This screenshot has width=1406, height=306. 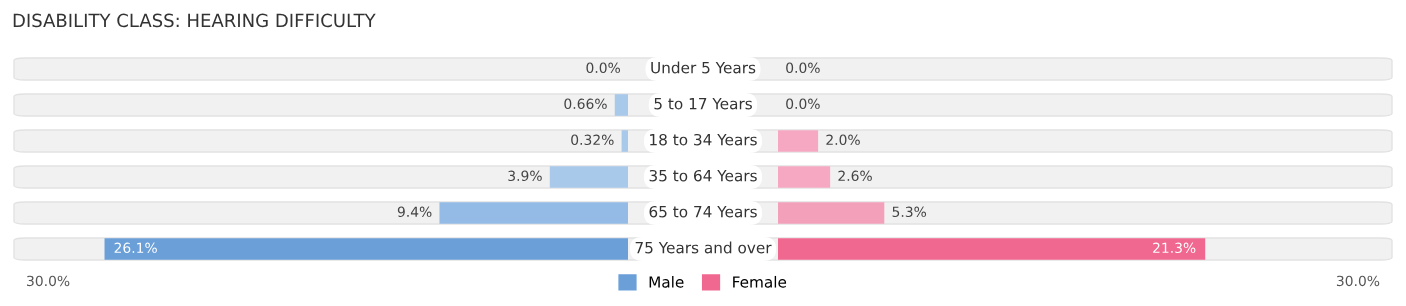 I want to click on data-label: 9.4%, so click(x=414, y=212).